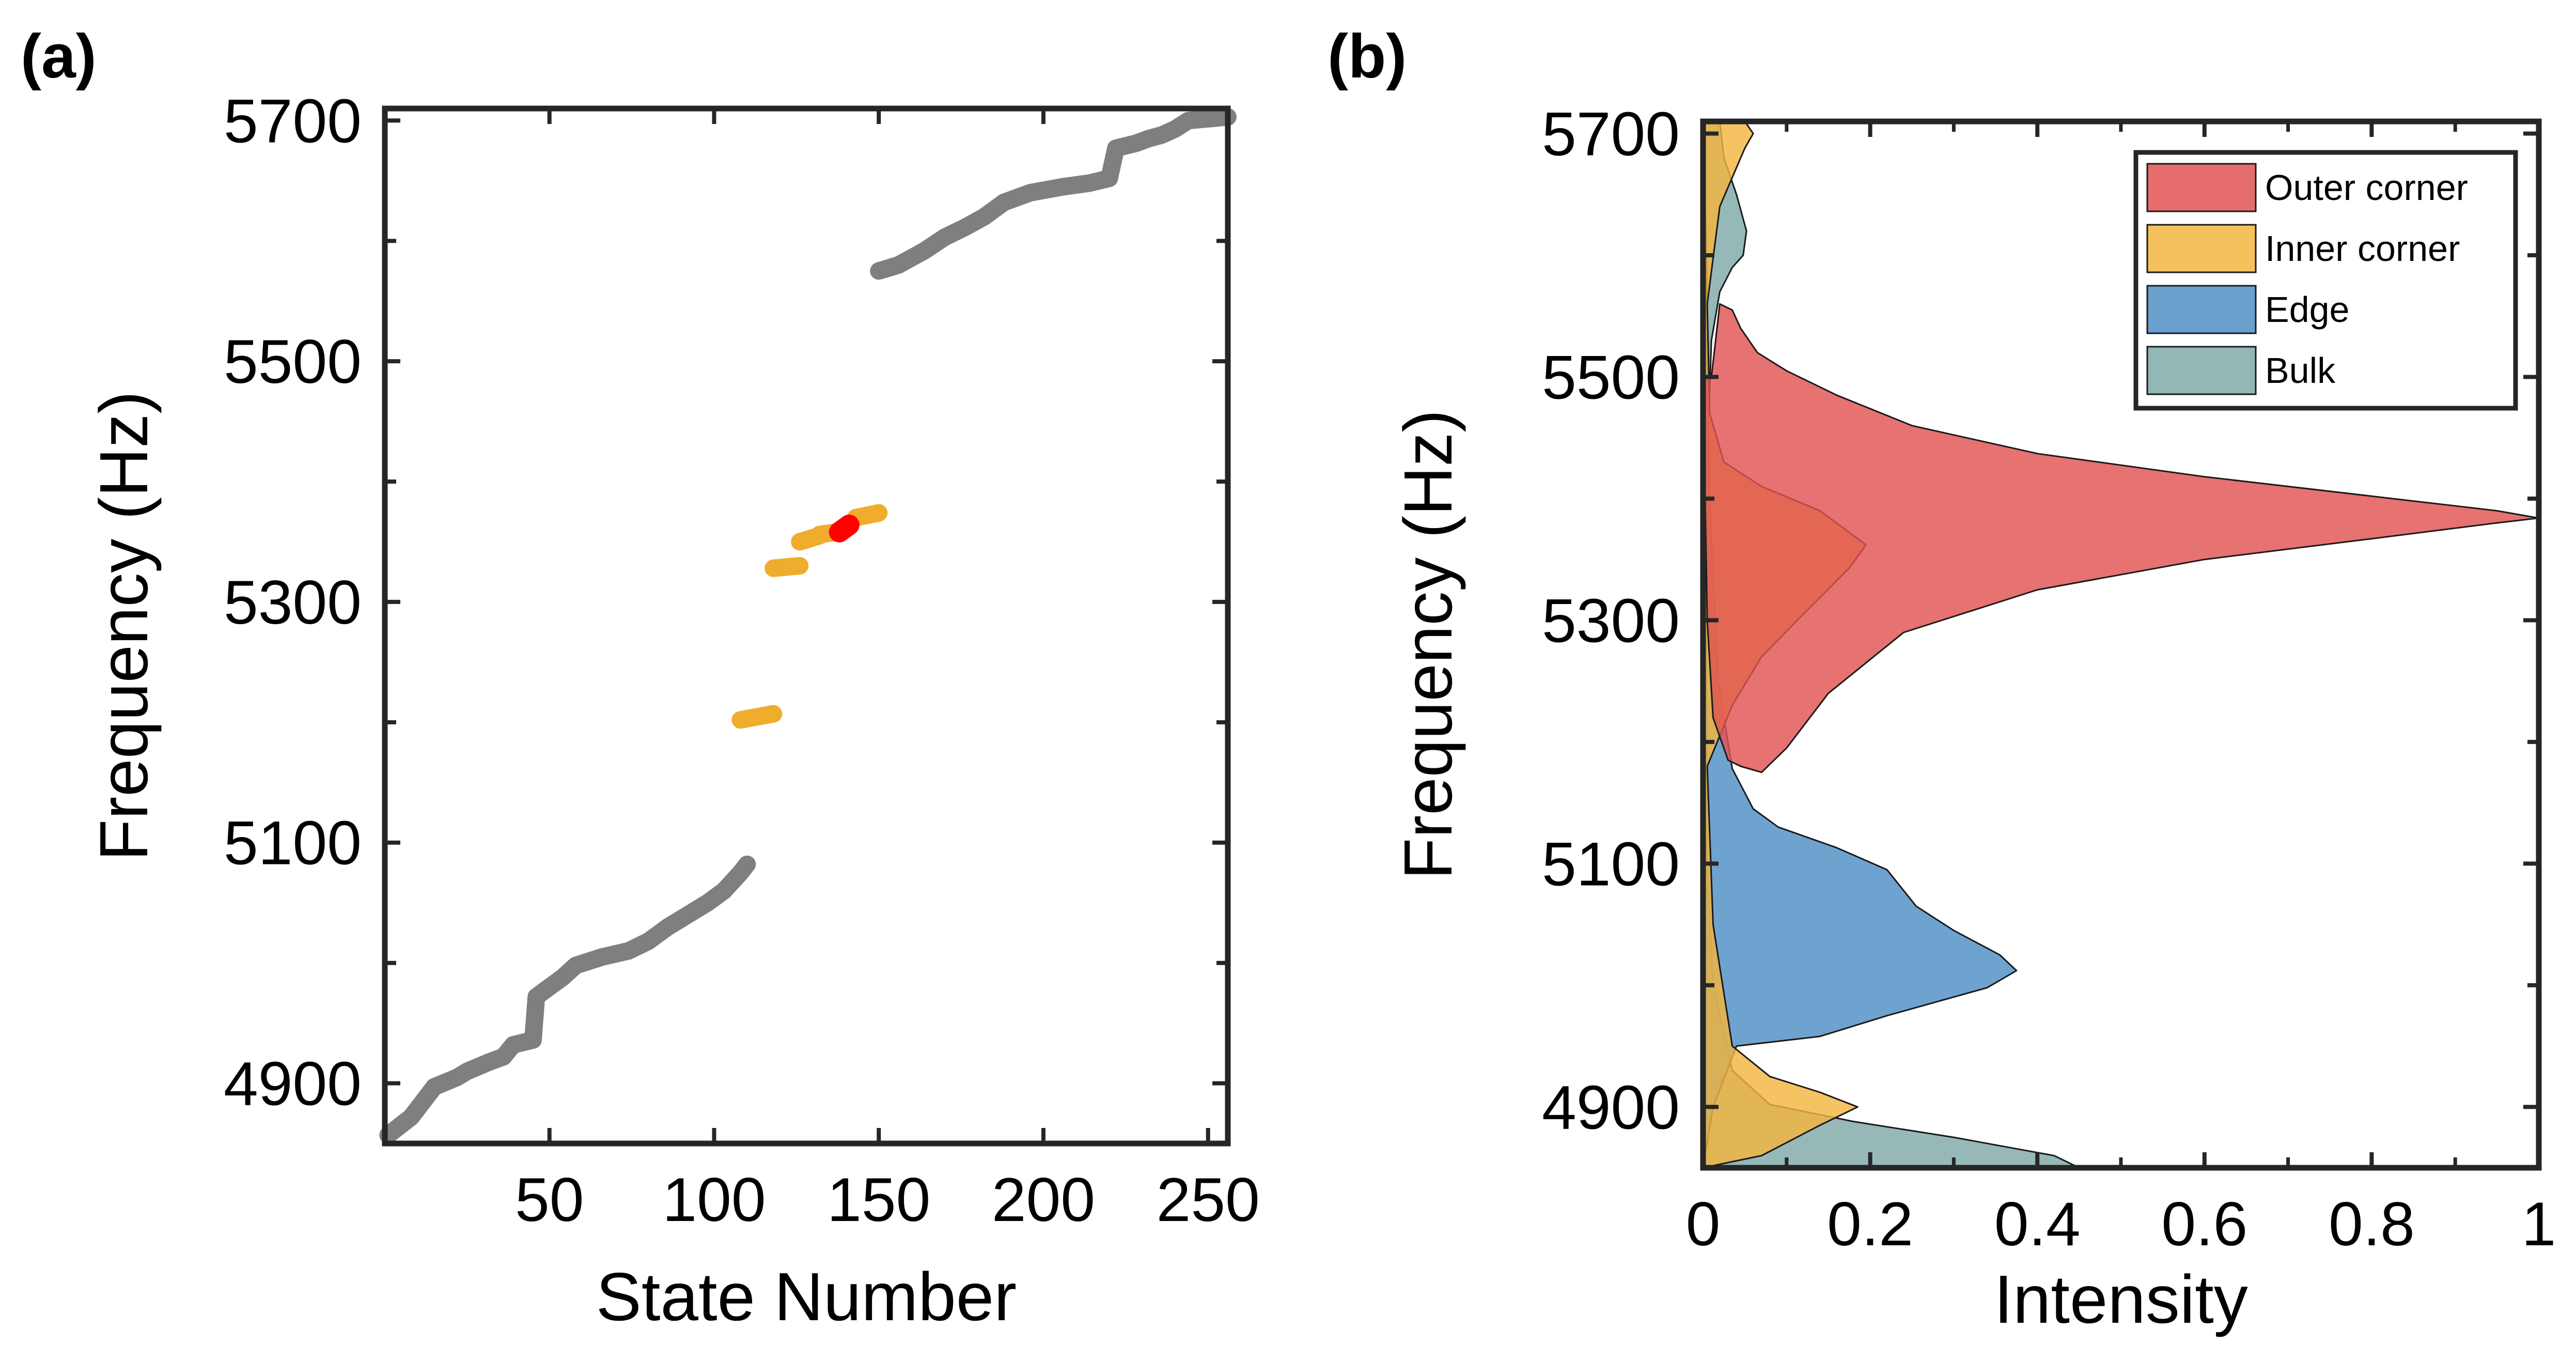  What do you see at coordinates (2121, 539) in the screenshot?
I see `area-outer-corner` at bounding box center [2121, 539].